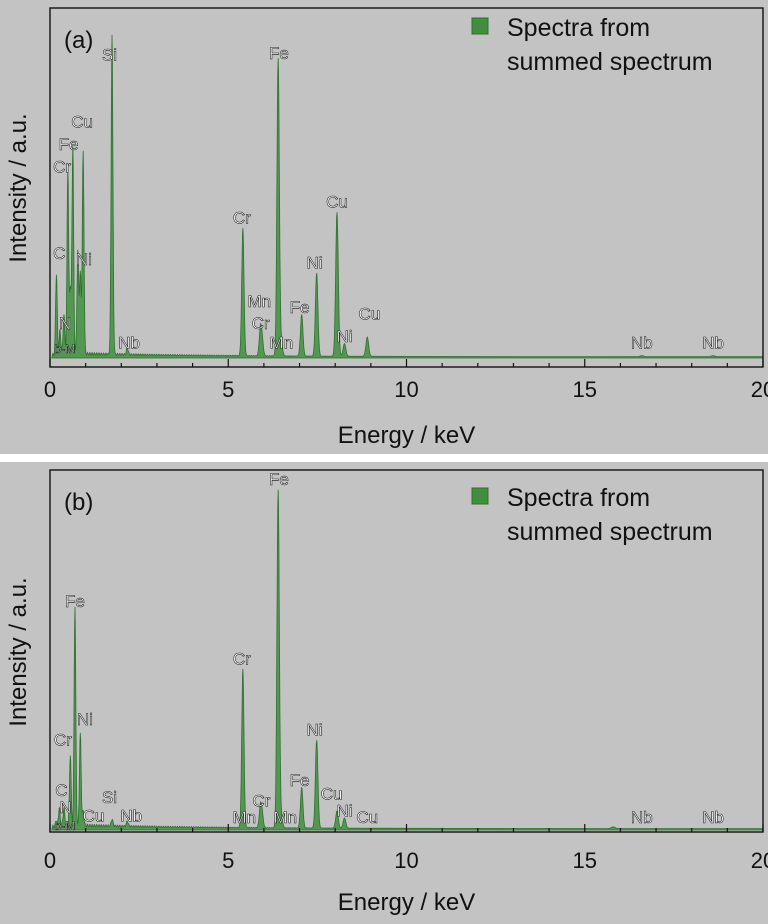 Image resolution: width=768 pixels, height=924 pixels. What do you see at coordinates (78, 40) in the screenshot?
I see `panel-label: (a)` at bounding box center [78, 40].